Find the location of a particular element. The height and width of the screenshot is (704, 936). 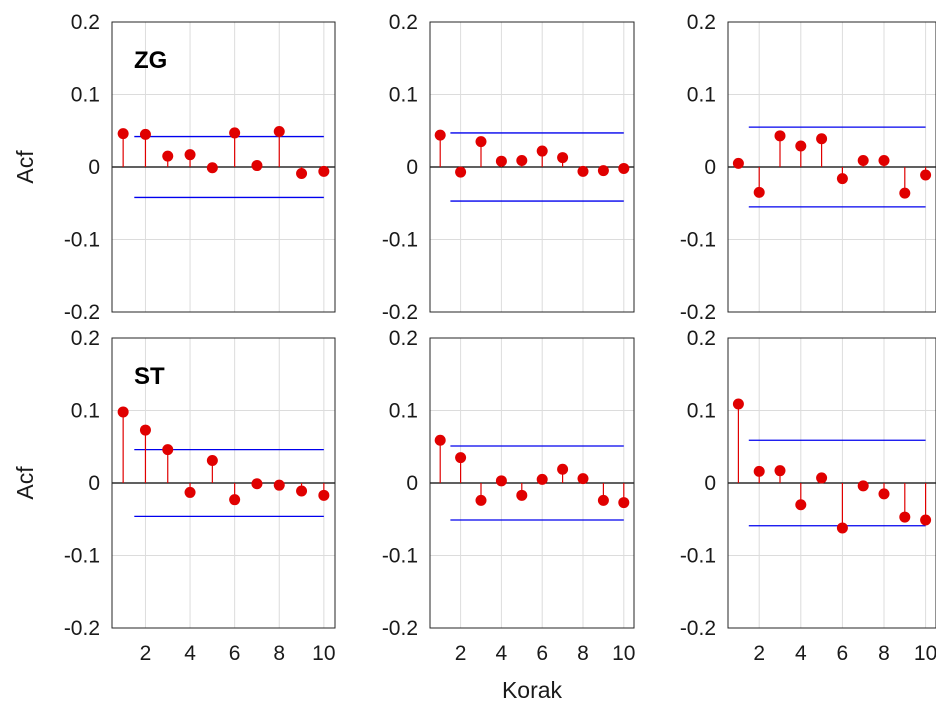

panel-6-ytick-label: -0.1 is located at coordinates (698, 556).